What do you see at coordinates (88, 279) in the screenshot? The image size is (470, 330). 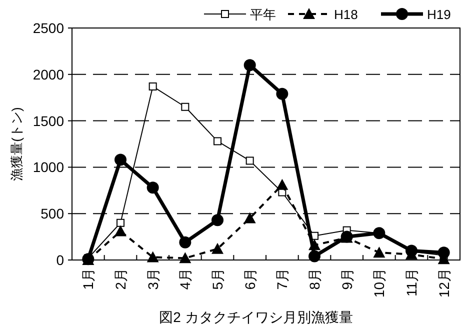 I see `x-tick-label: 1月` at bounding box center [88, 279].